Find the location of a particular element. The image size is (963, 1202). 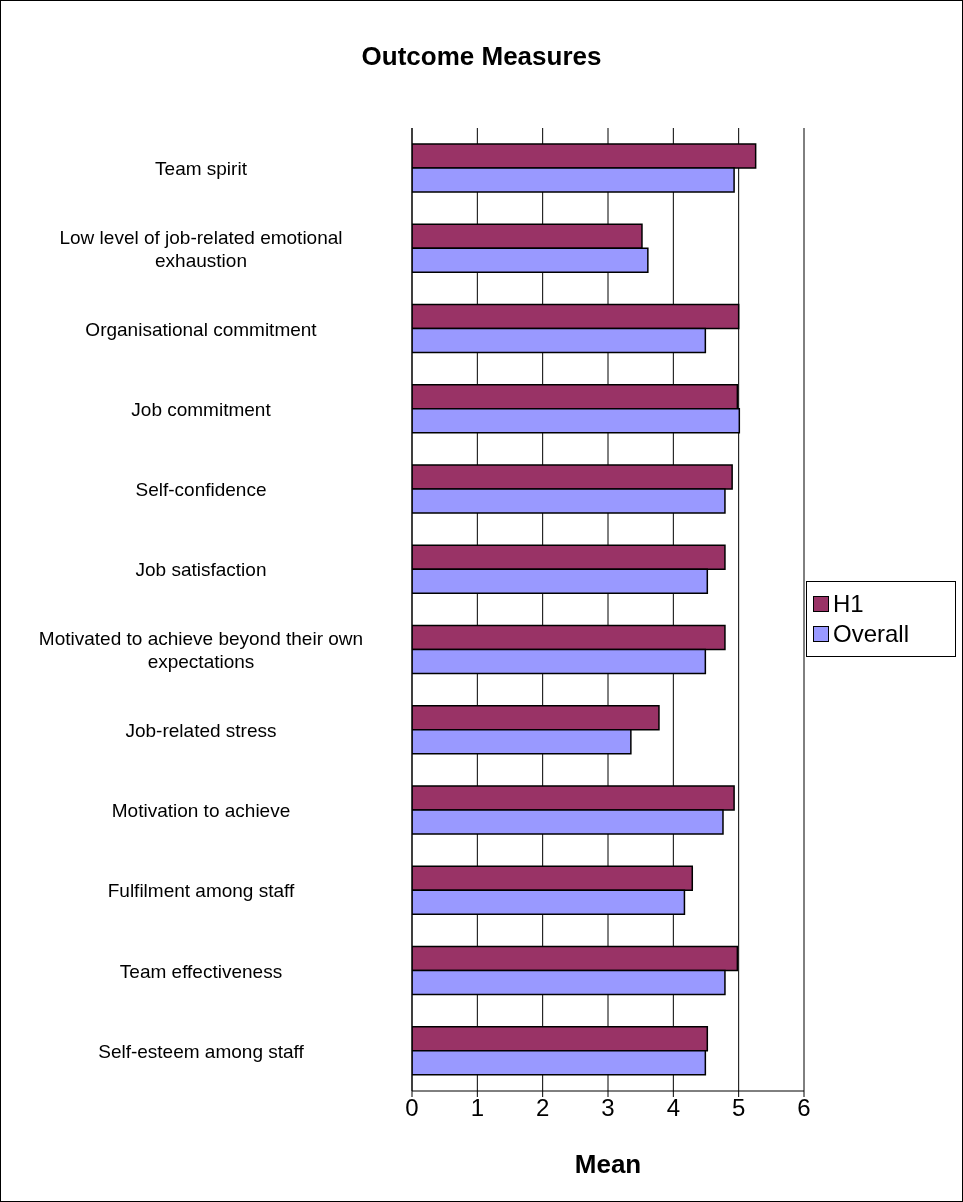

y-tick-label: Organisational commitment is located at coordinates (201, 329).